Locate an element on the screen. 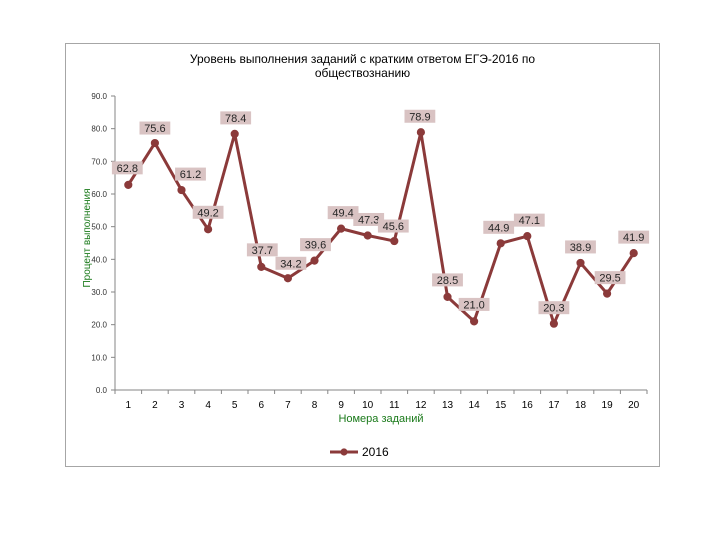 The image size is (720, 540). data-label: 39.6 is located at coordinates (315, 246).